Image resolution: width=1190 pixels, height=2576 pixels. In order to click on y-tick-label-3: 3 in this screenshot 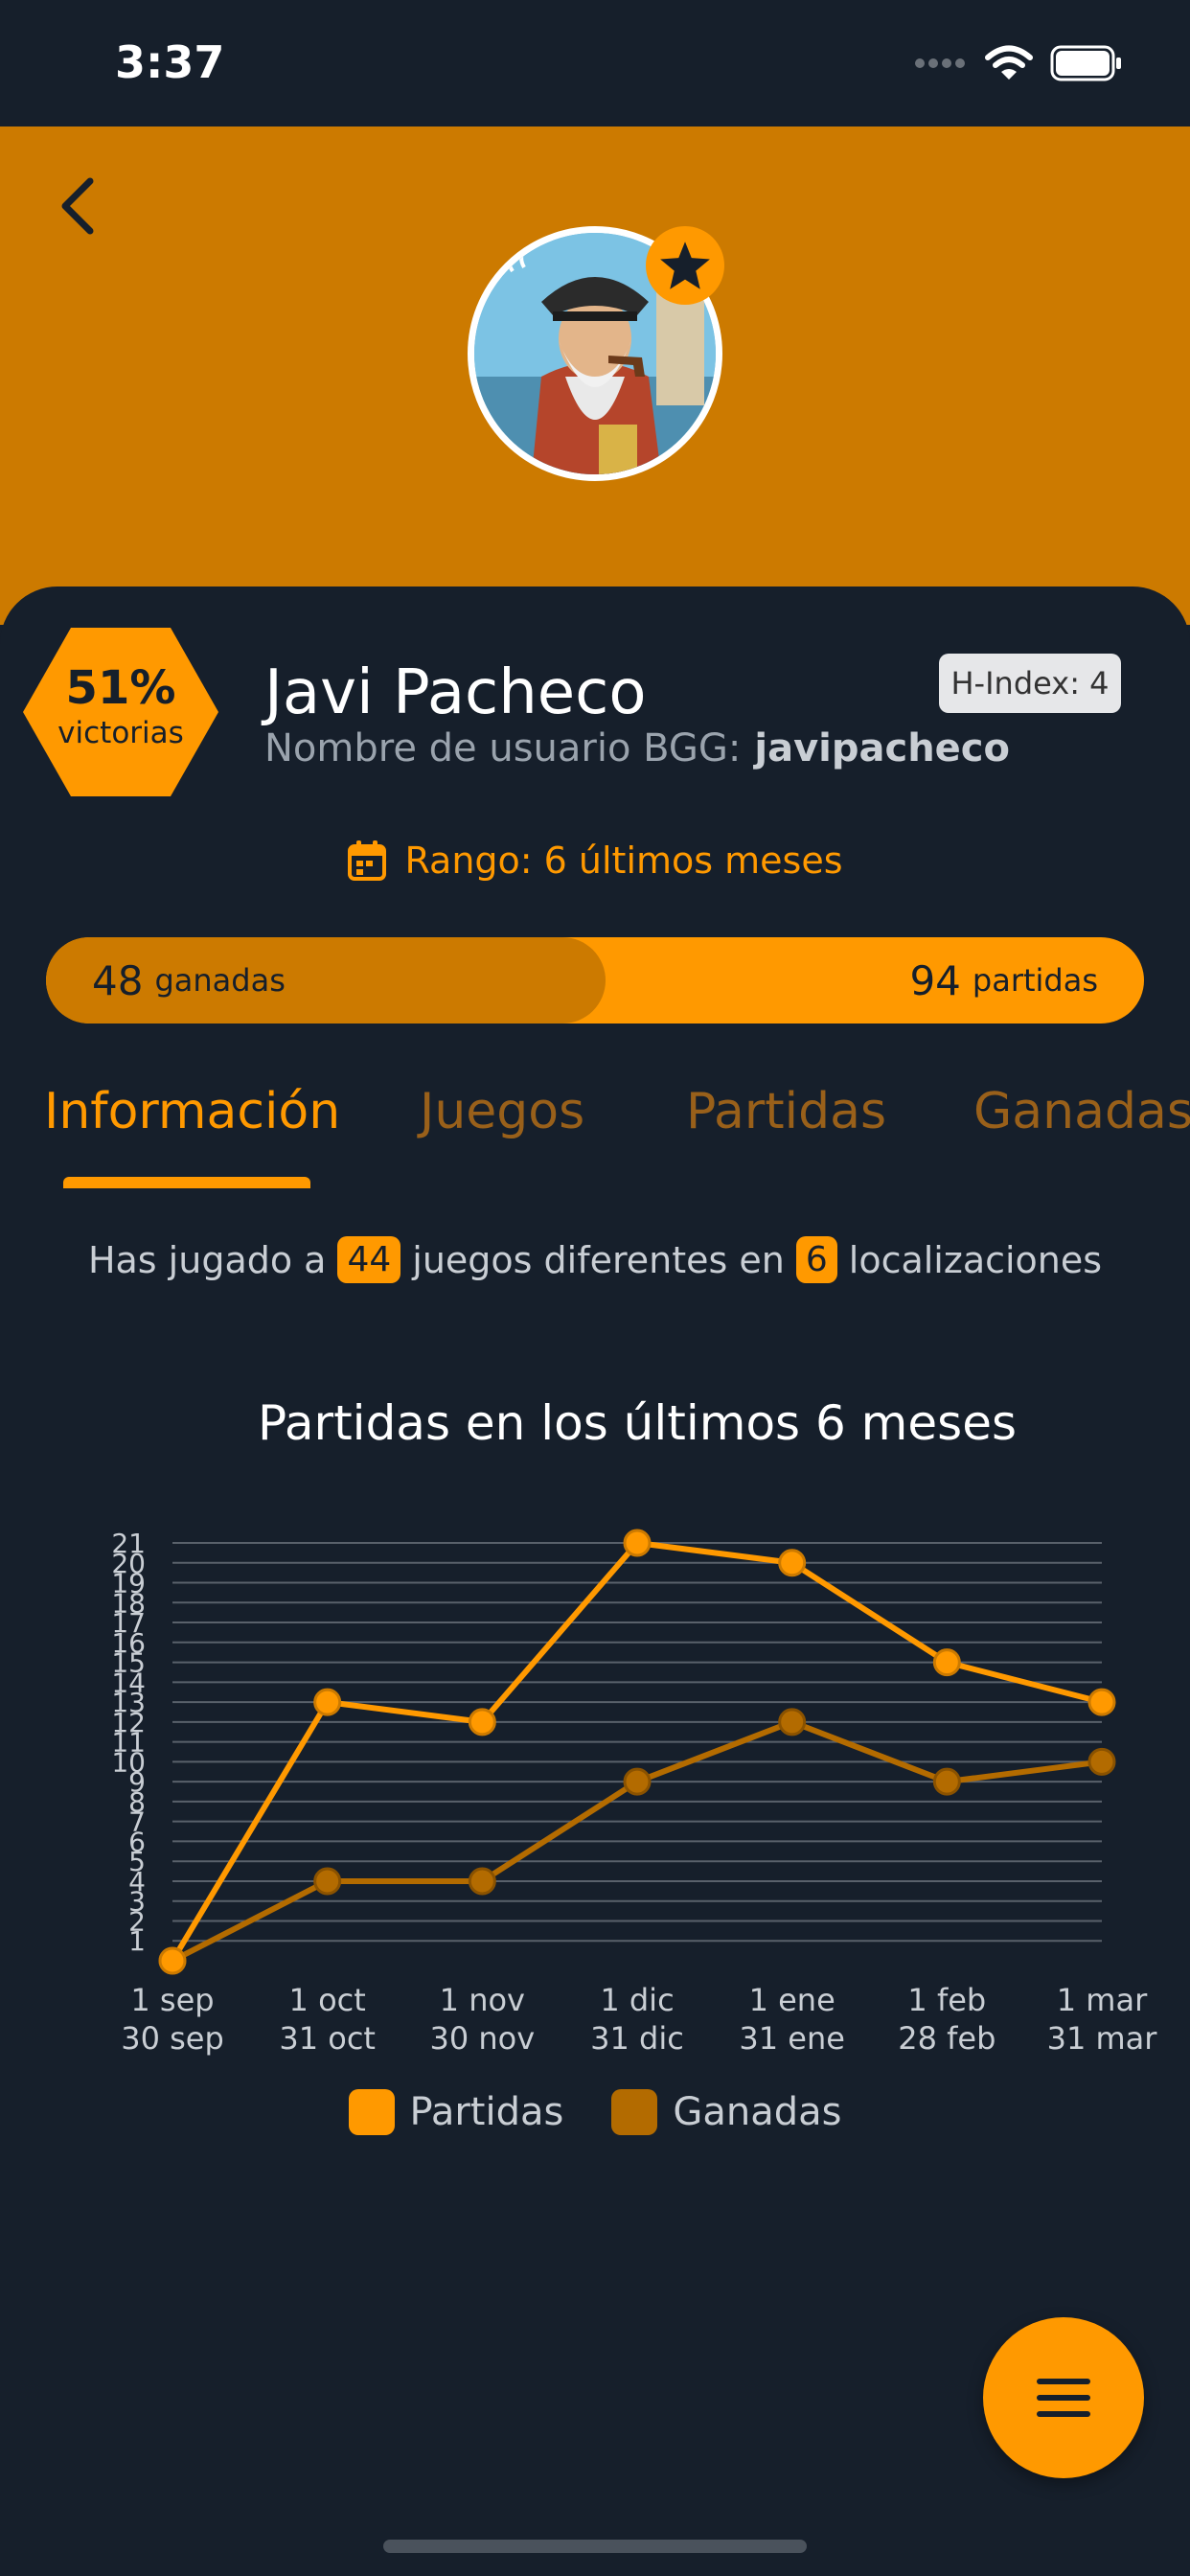, I will do `click(137, 1902)`.